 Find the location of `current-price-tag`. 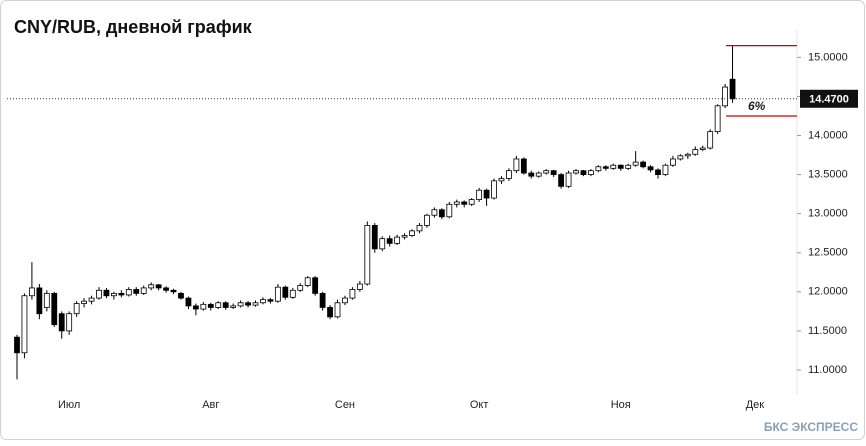

current-price-tag is located at coordinates (829, 98).